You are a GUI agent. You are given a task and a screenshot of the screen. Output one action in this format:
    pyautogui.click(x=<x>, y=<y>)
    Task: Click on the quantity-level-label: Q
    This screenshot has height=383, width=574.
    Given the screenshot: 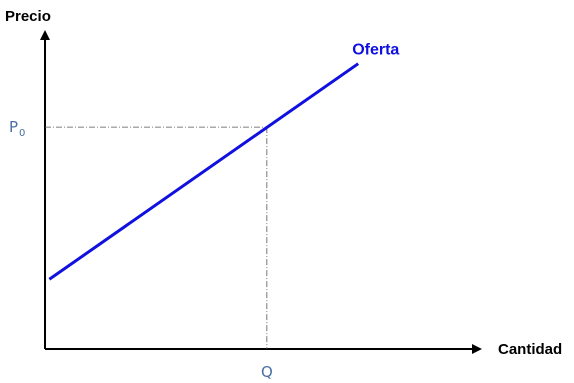 What is the action you would take?
    pyautogui.click(x=267, y=372)
    